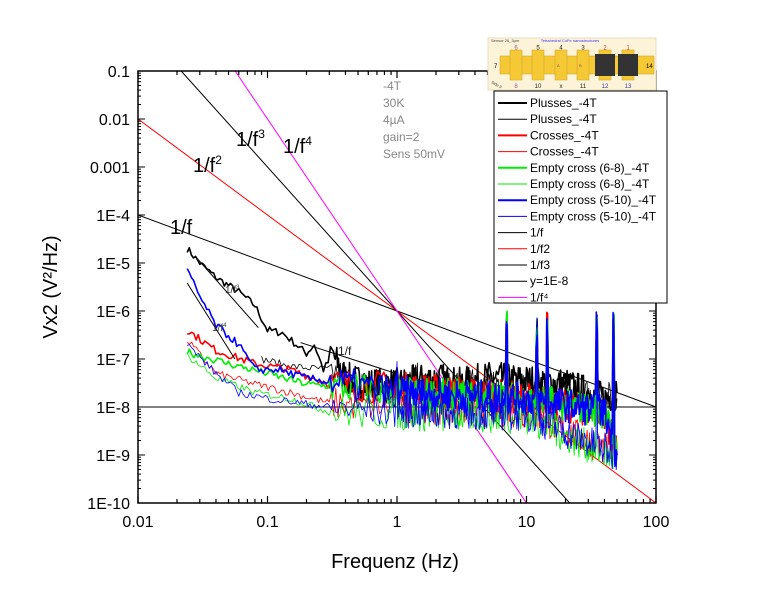 Image resolution: width=766 pixels, height=608 pixels. What do you see at coordinates (628, 49) in the screenshot?
I see `inset-pad-top-label: 1` at bounding box center [628, 49].